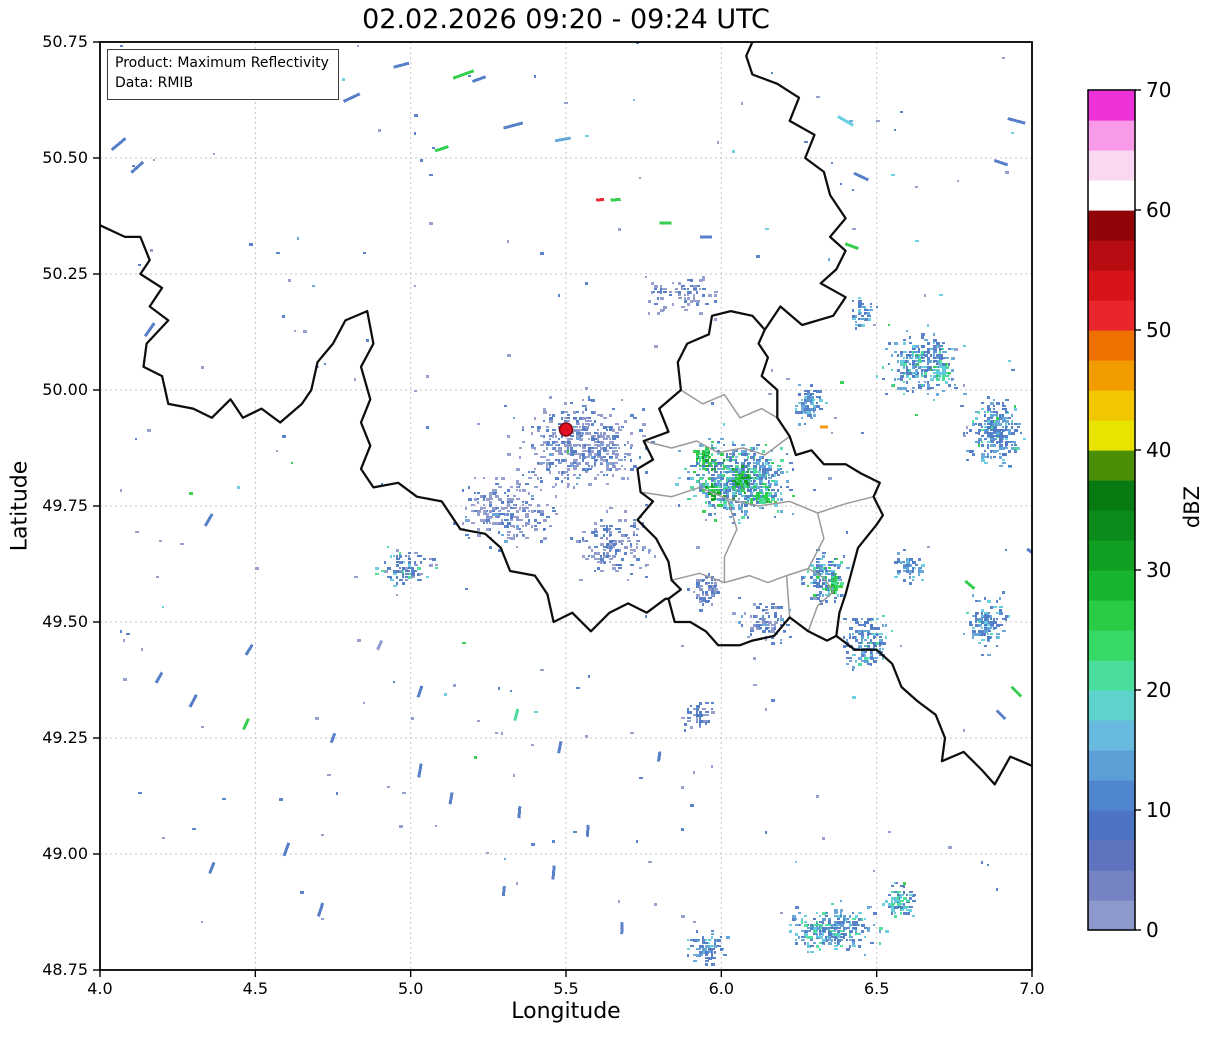 This screenshot has width=1219, height=1040. I want to click on x-tick-label: 7.0, so click(1031, 988).